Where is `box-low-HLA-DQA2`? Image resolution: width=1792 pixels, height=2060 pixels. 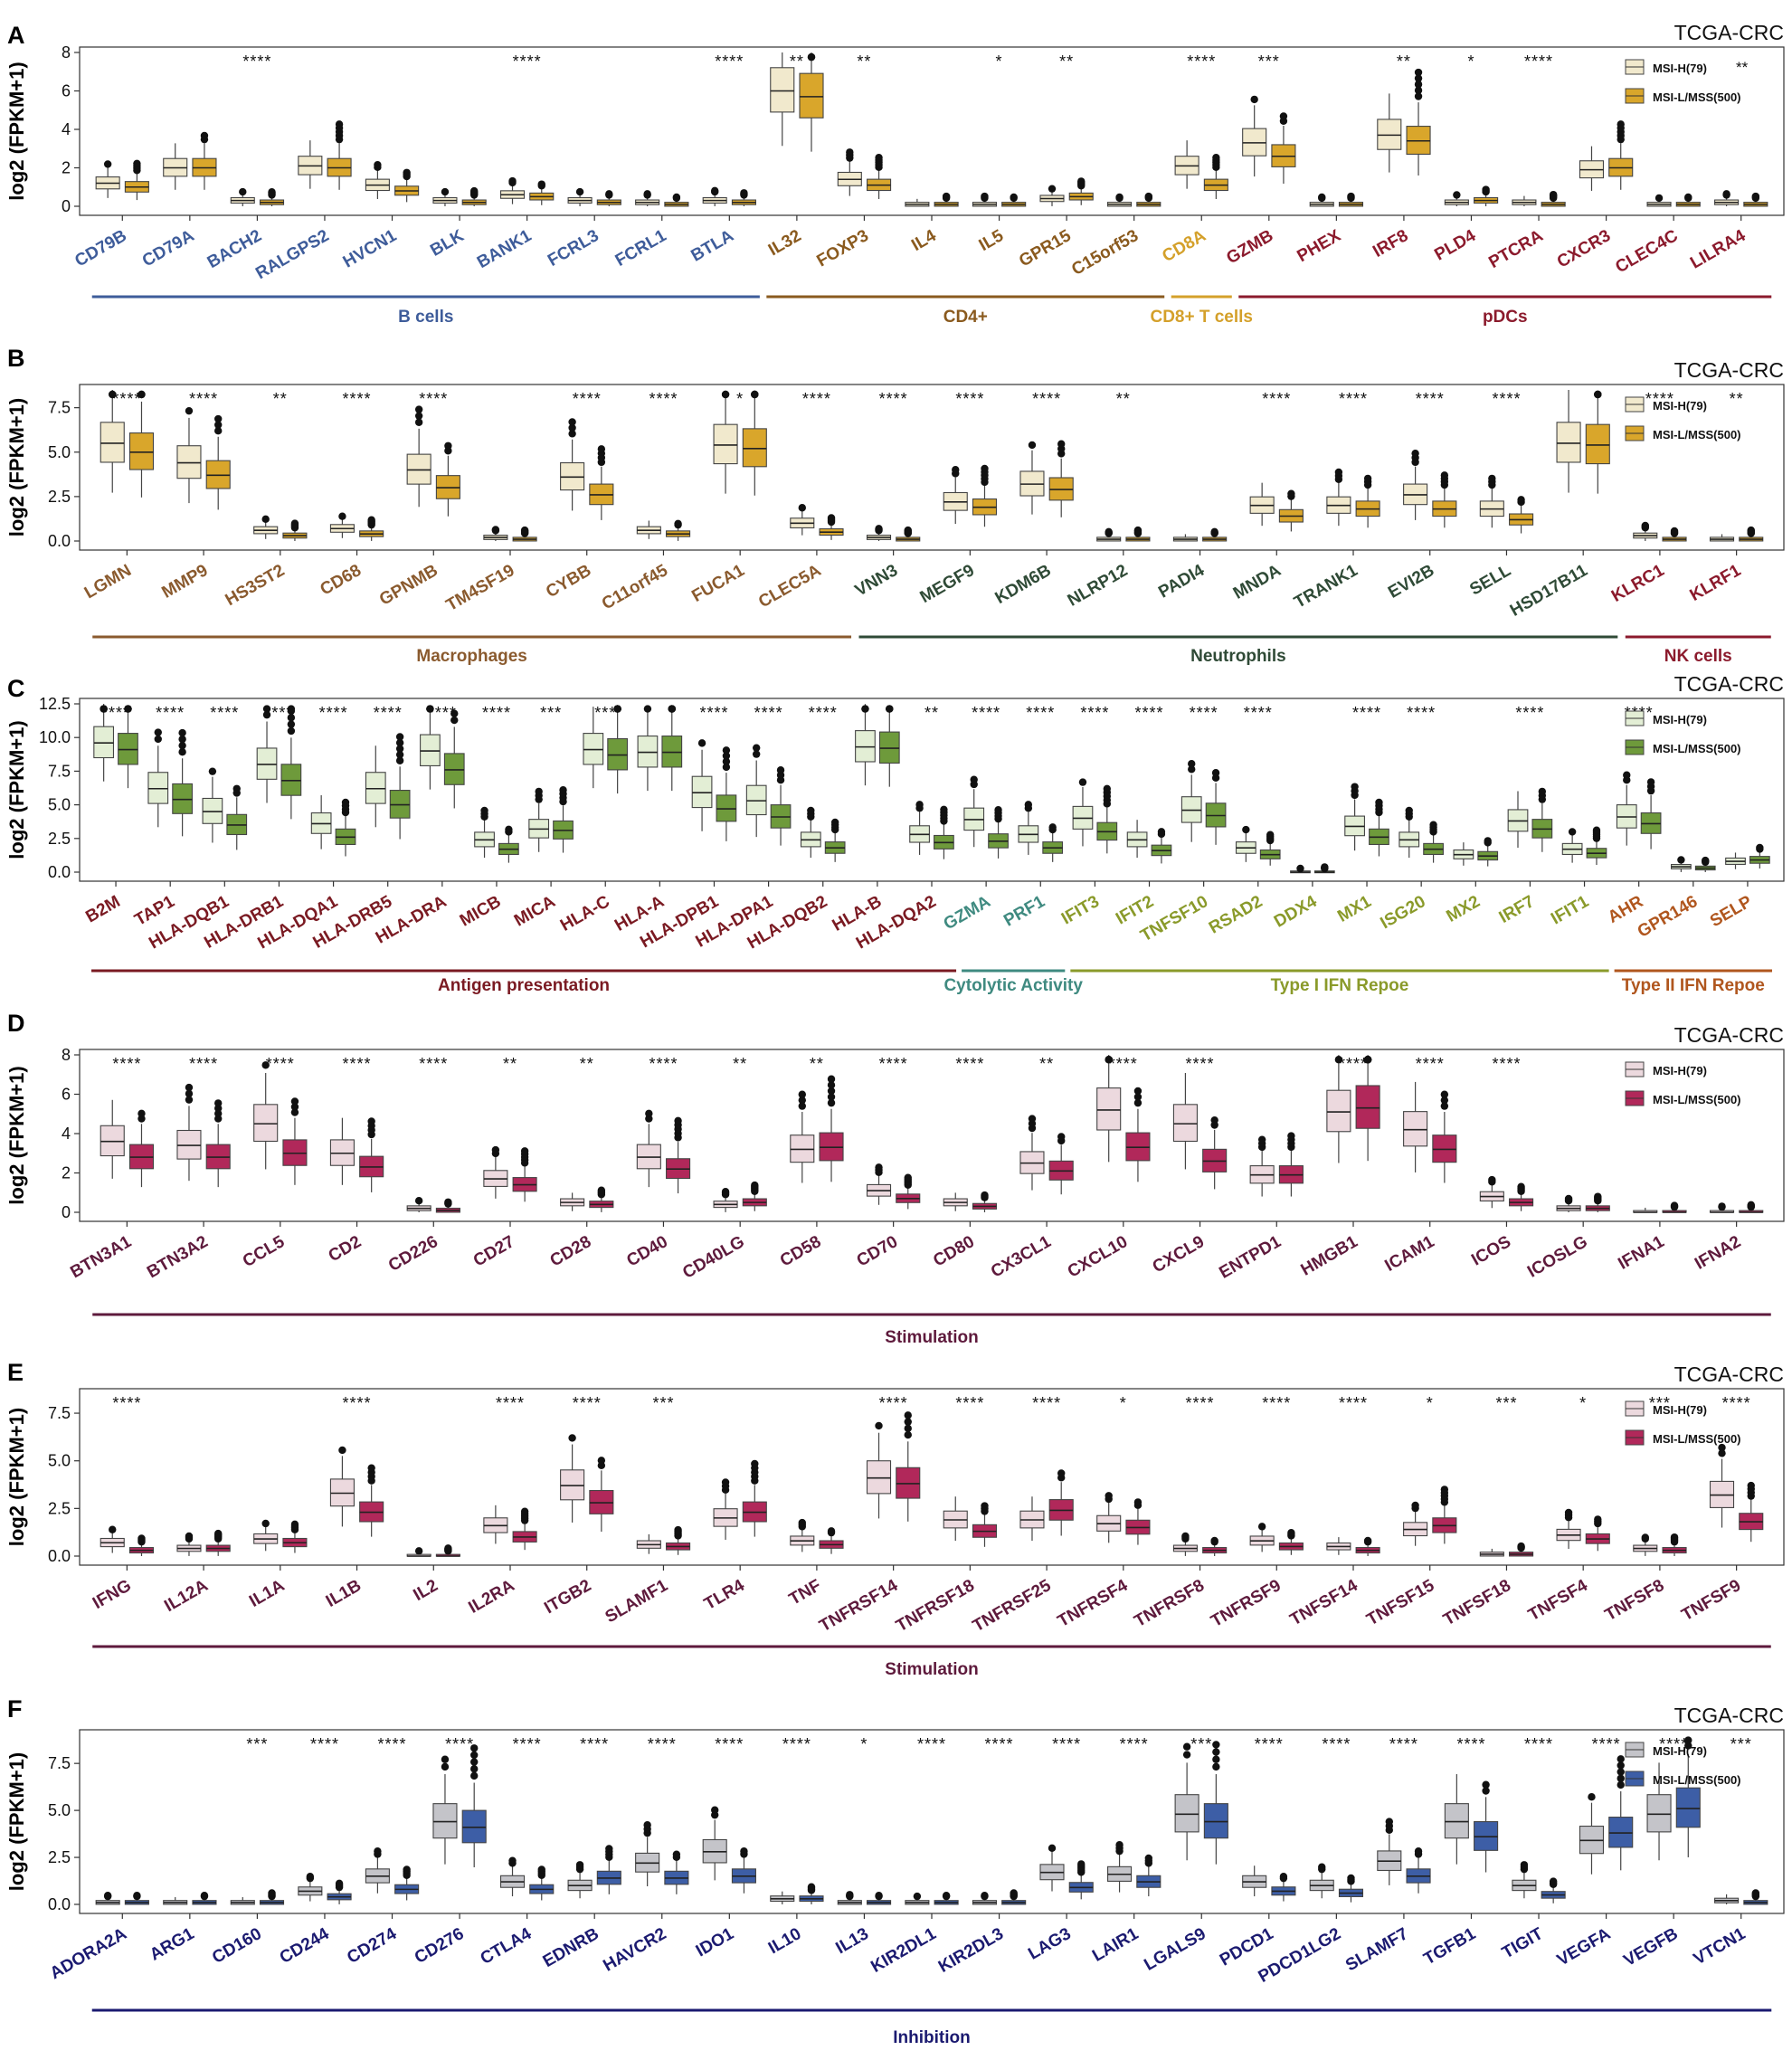
box-low-HLA-DQA2 is located at coordinates (944, 832).